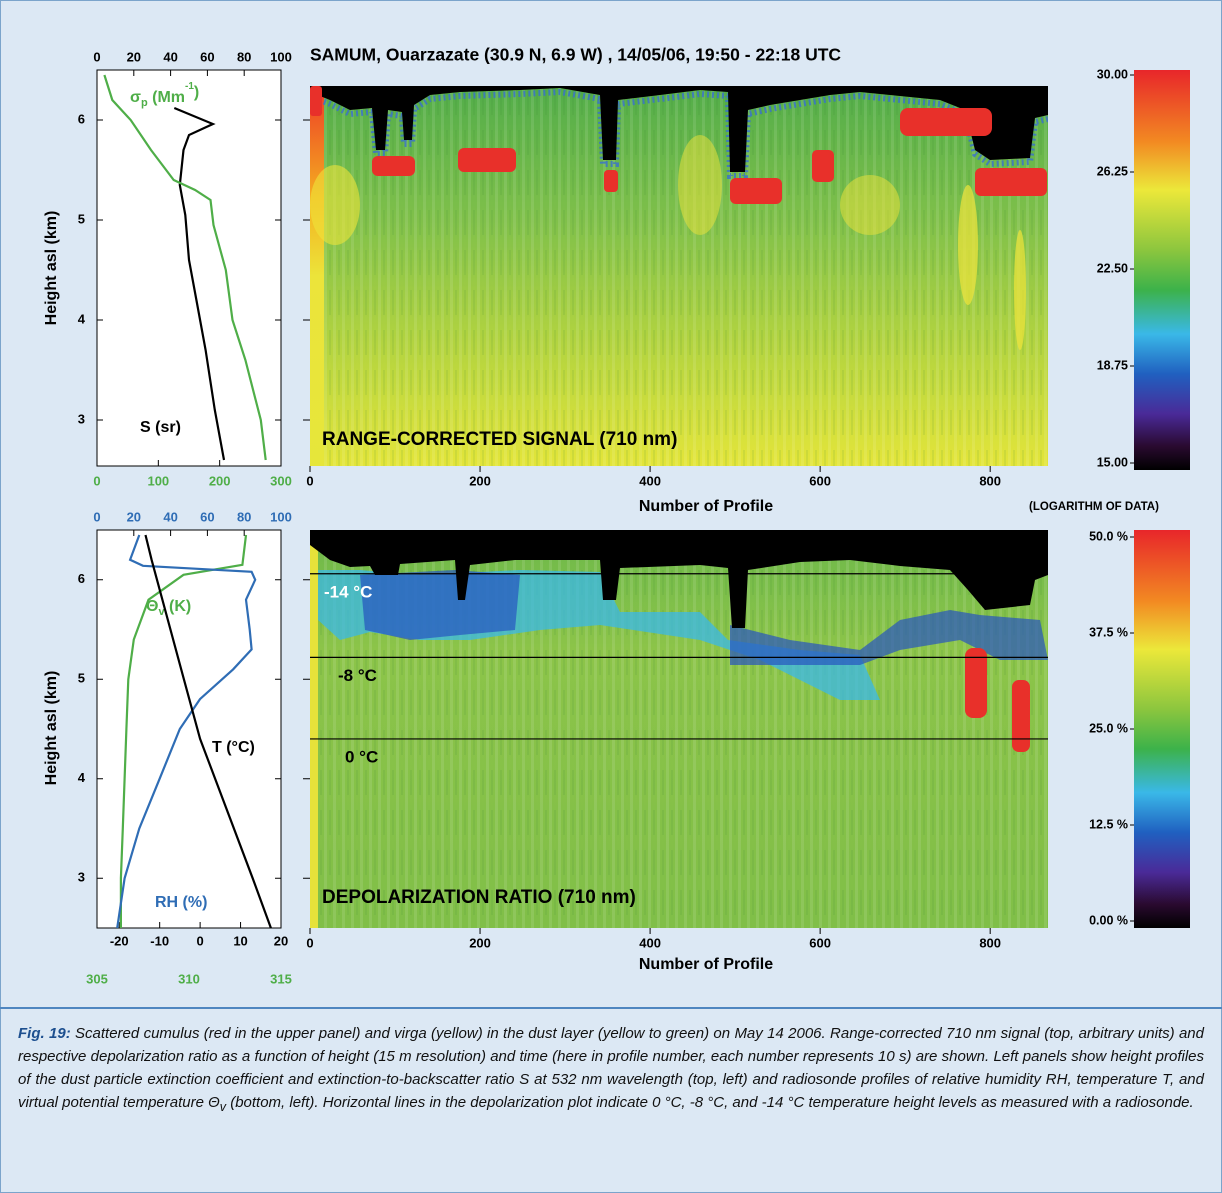 Image resolution: width=1222 pixels, height=1193 pixels. I want to click on map-label: RANGE-CORRECTED SIGNAL (710 nm), so click(499, 439).